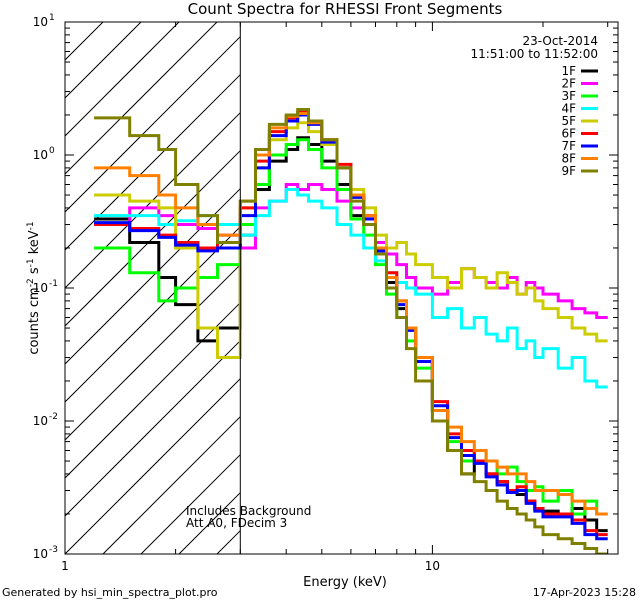  What do you see at coordinates (31, 262) in the screenshot?
I see `y-axis-label-exp2: -1` at bounding box center [31, 262].